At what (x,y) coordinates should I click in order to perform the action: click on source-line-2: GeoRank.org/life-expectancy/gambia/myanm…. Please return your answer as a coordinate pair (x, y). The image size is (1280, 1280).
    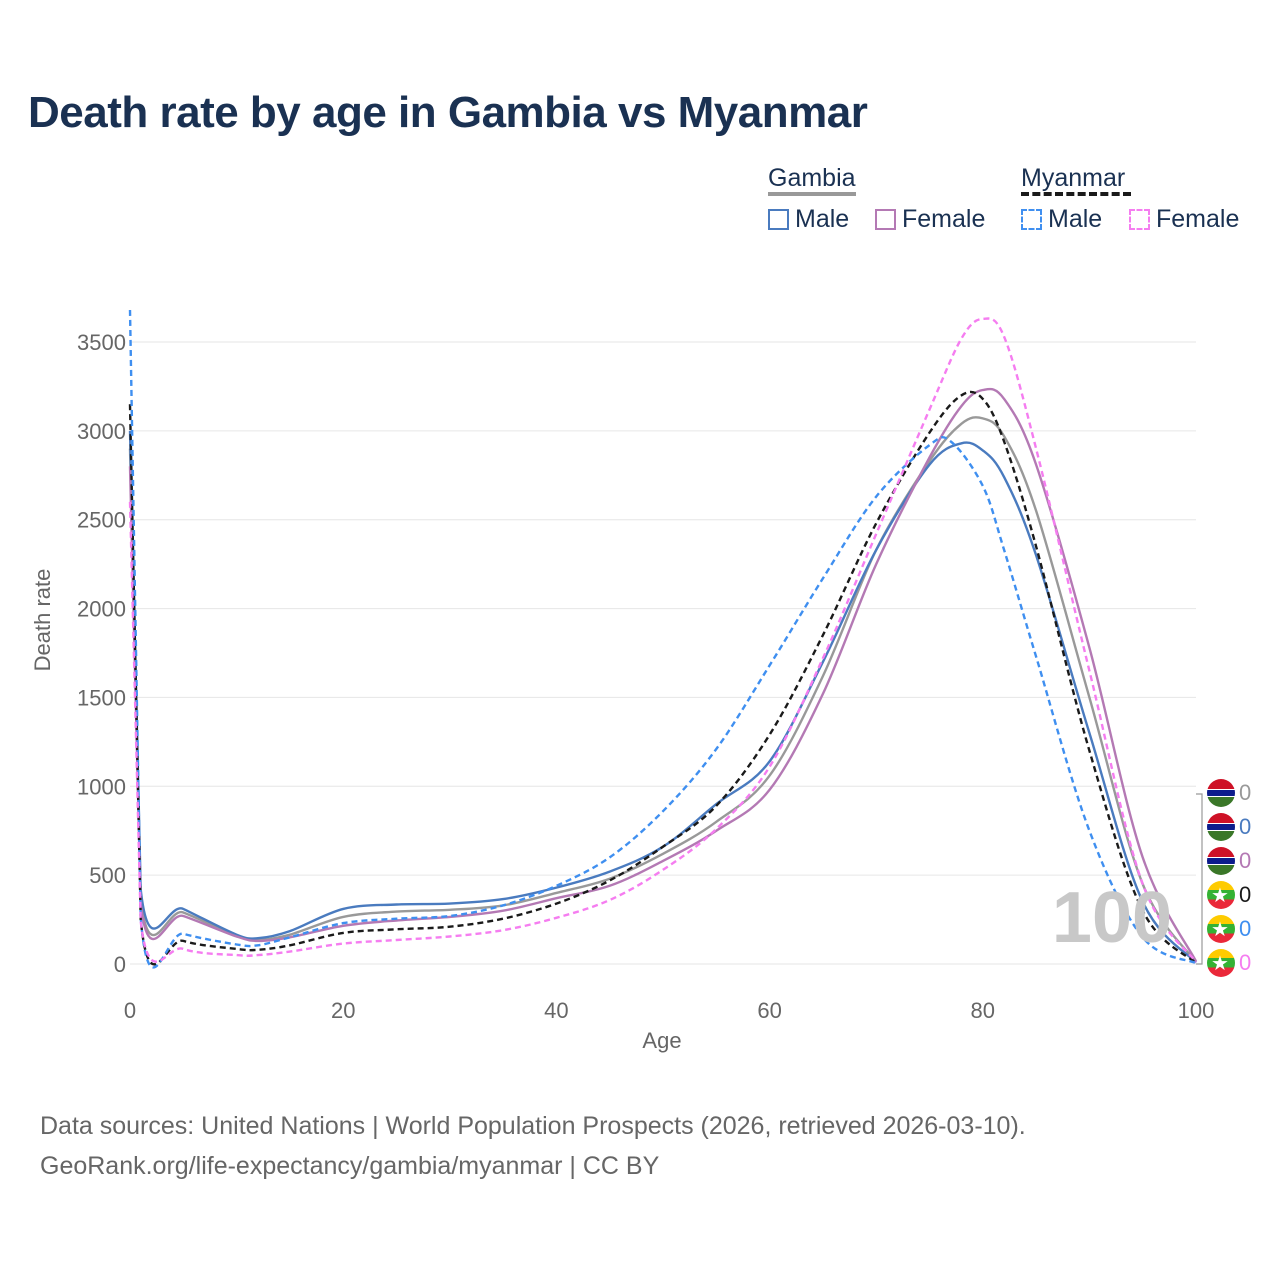
    Looking at the image, I should click on (350, 1166).